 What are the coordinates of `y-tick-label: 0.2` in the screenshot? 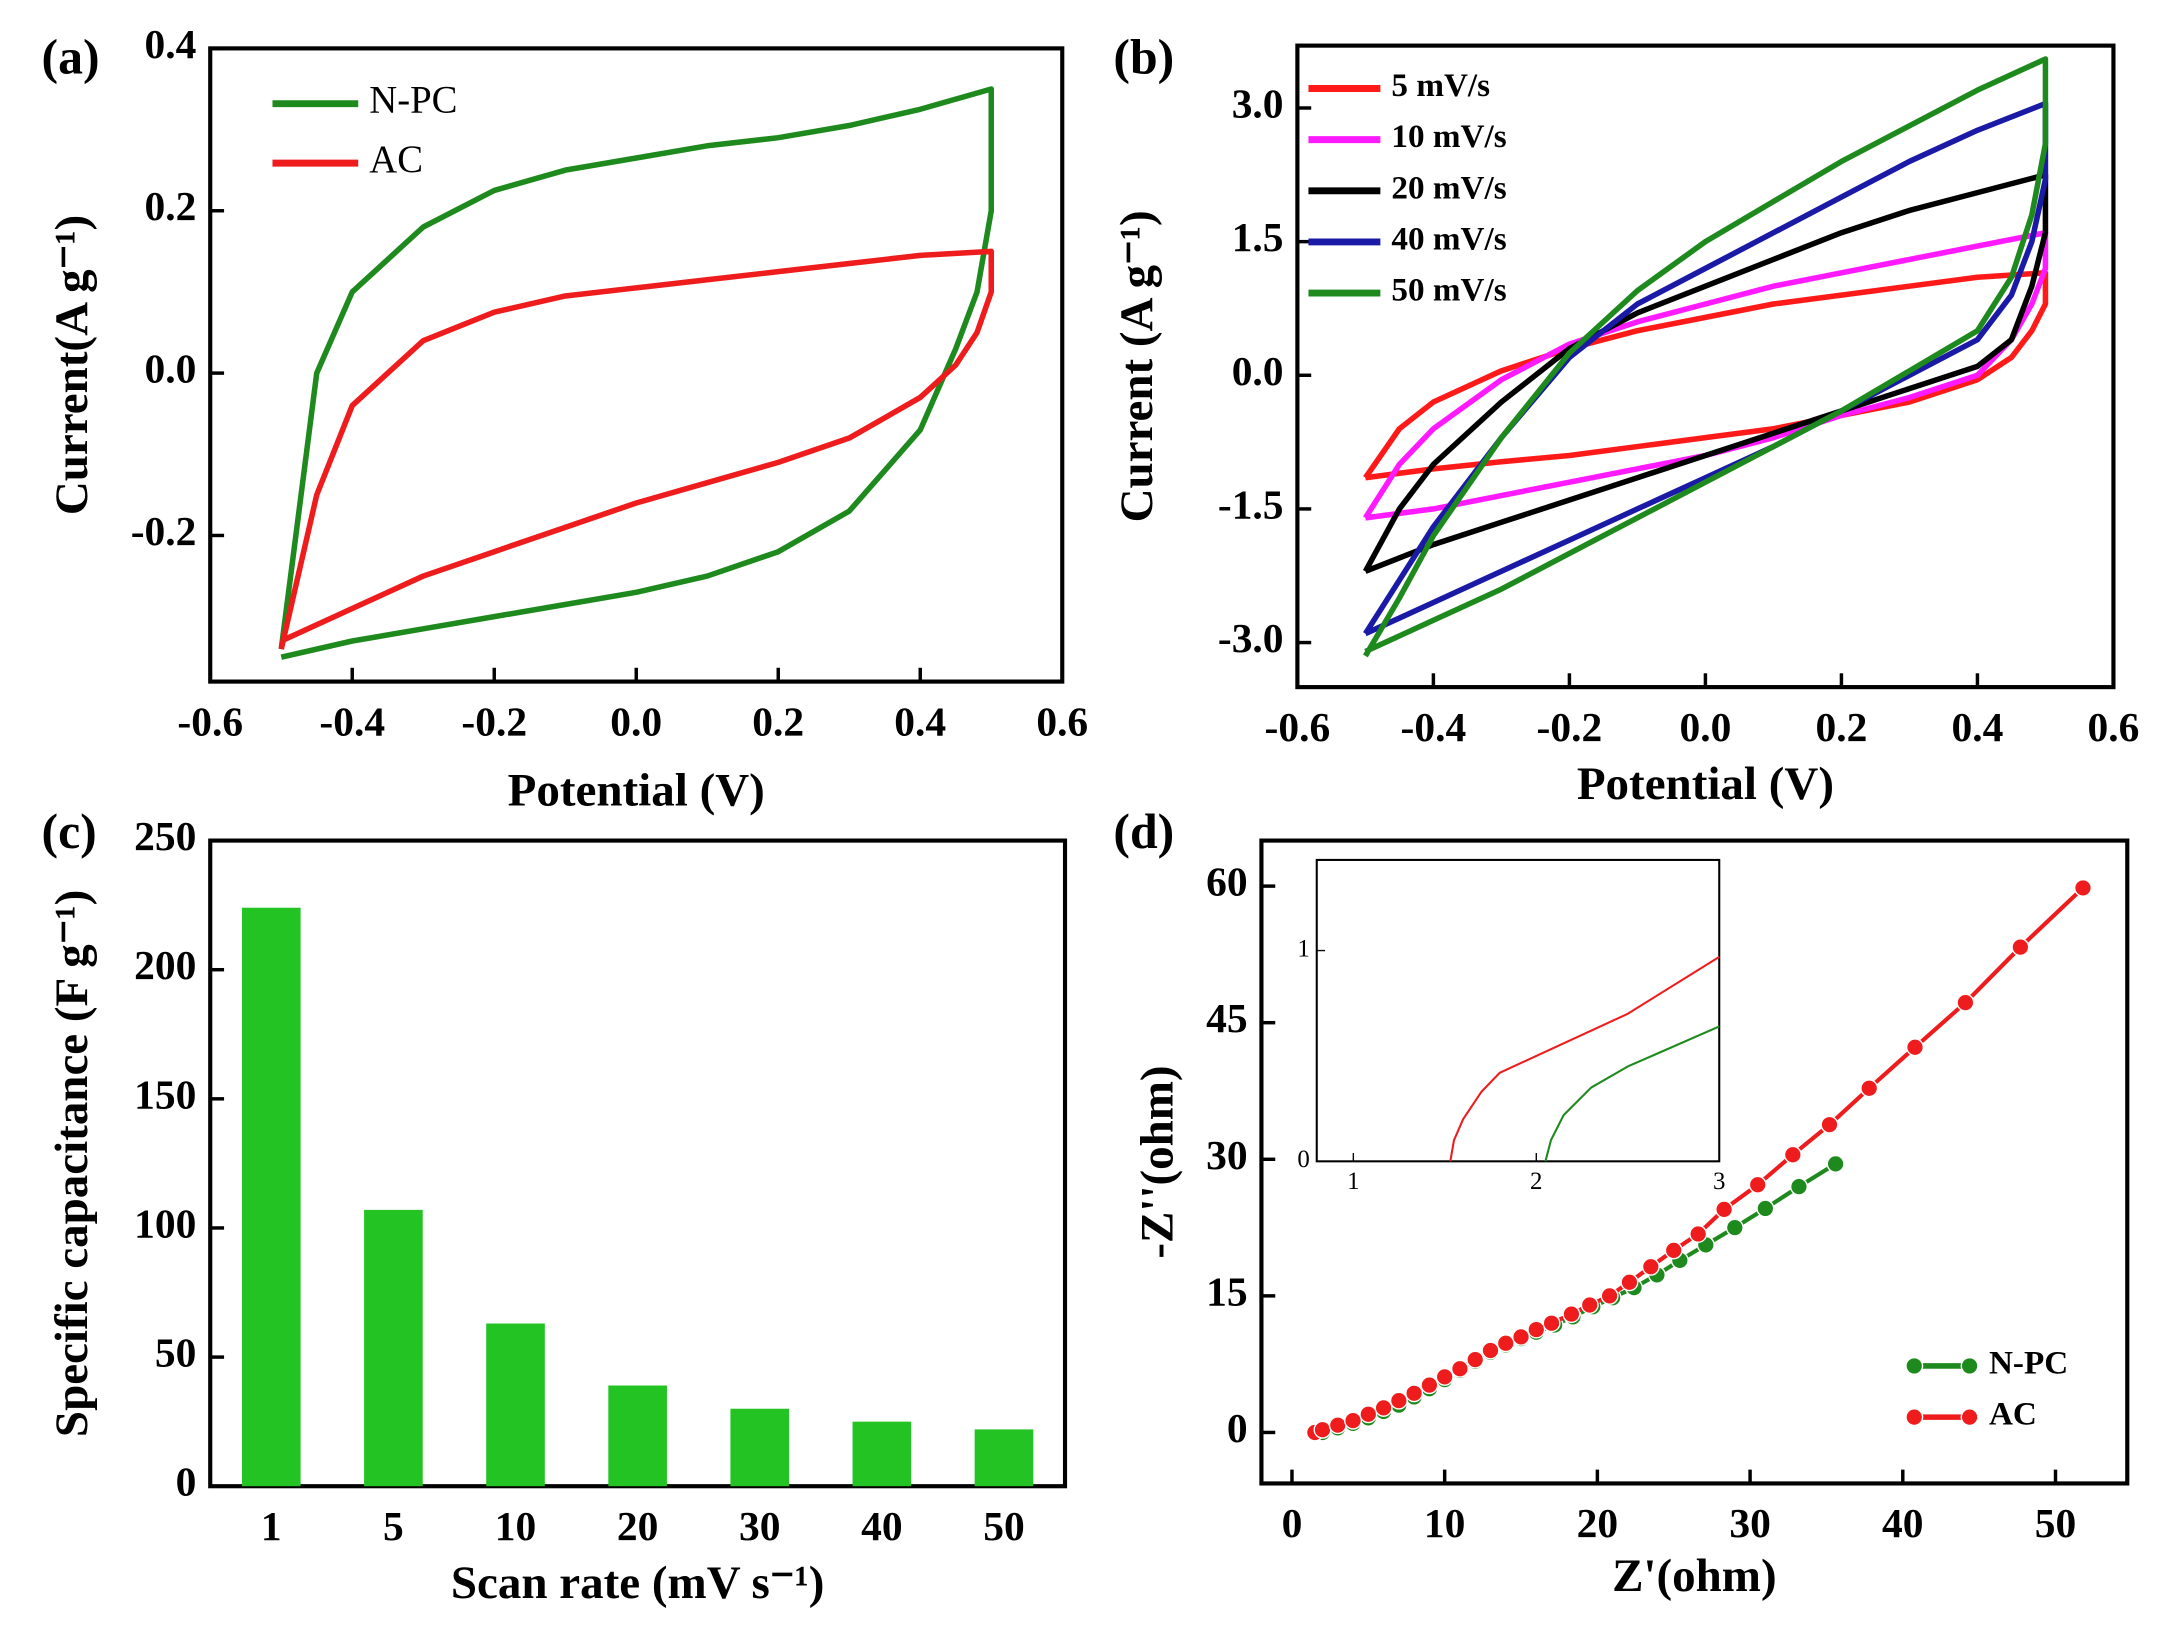 It's located at (171, 206).